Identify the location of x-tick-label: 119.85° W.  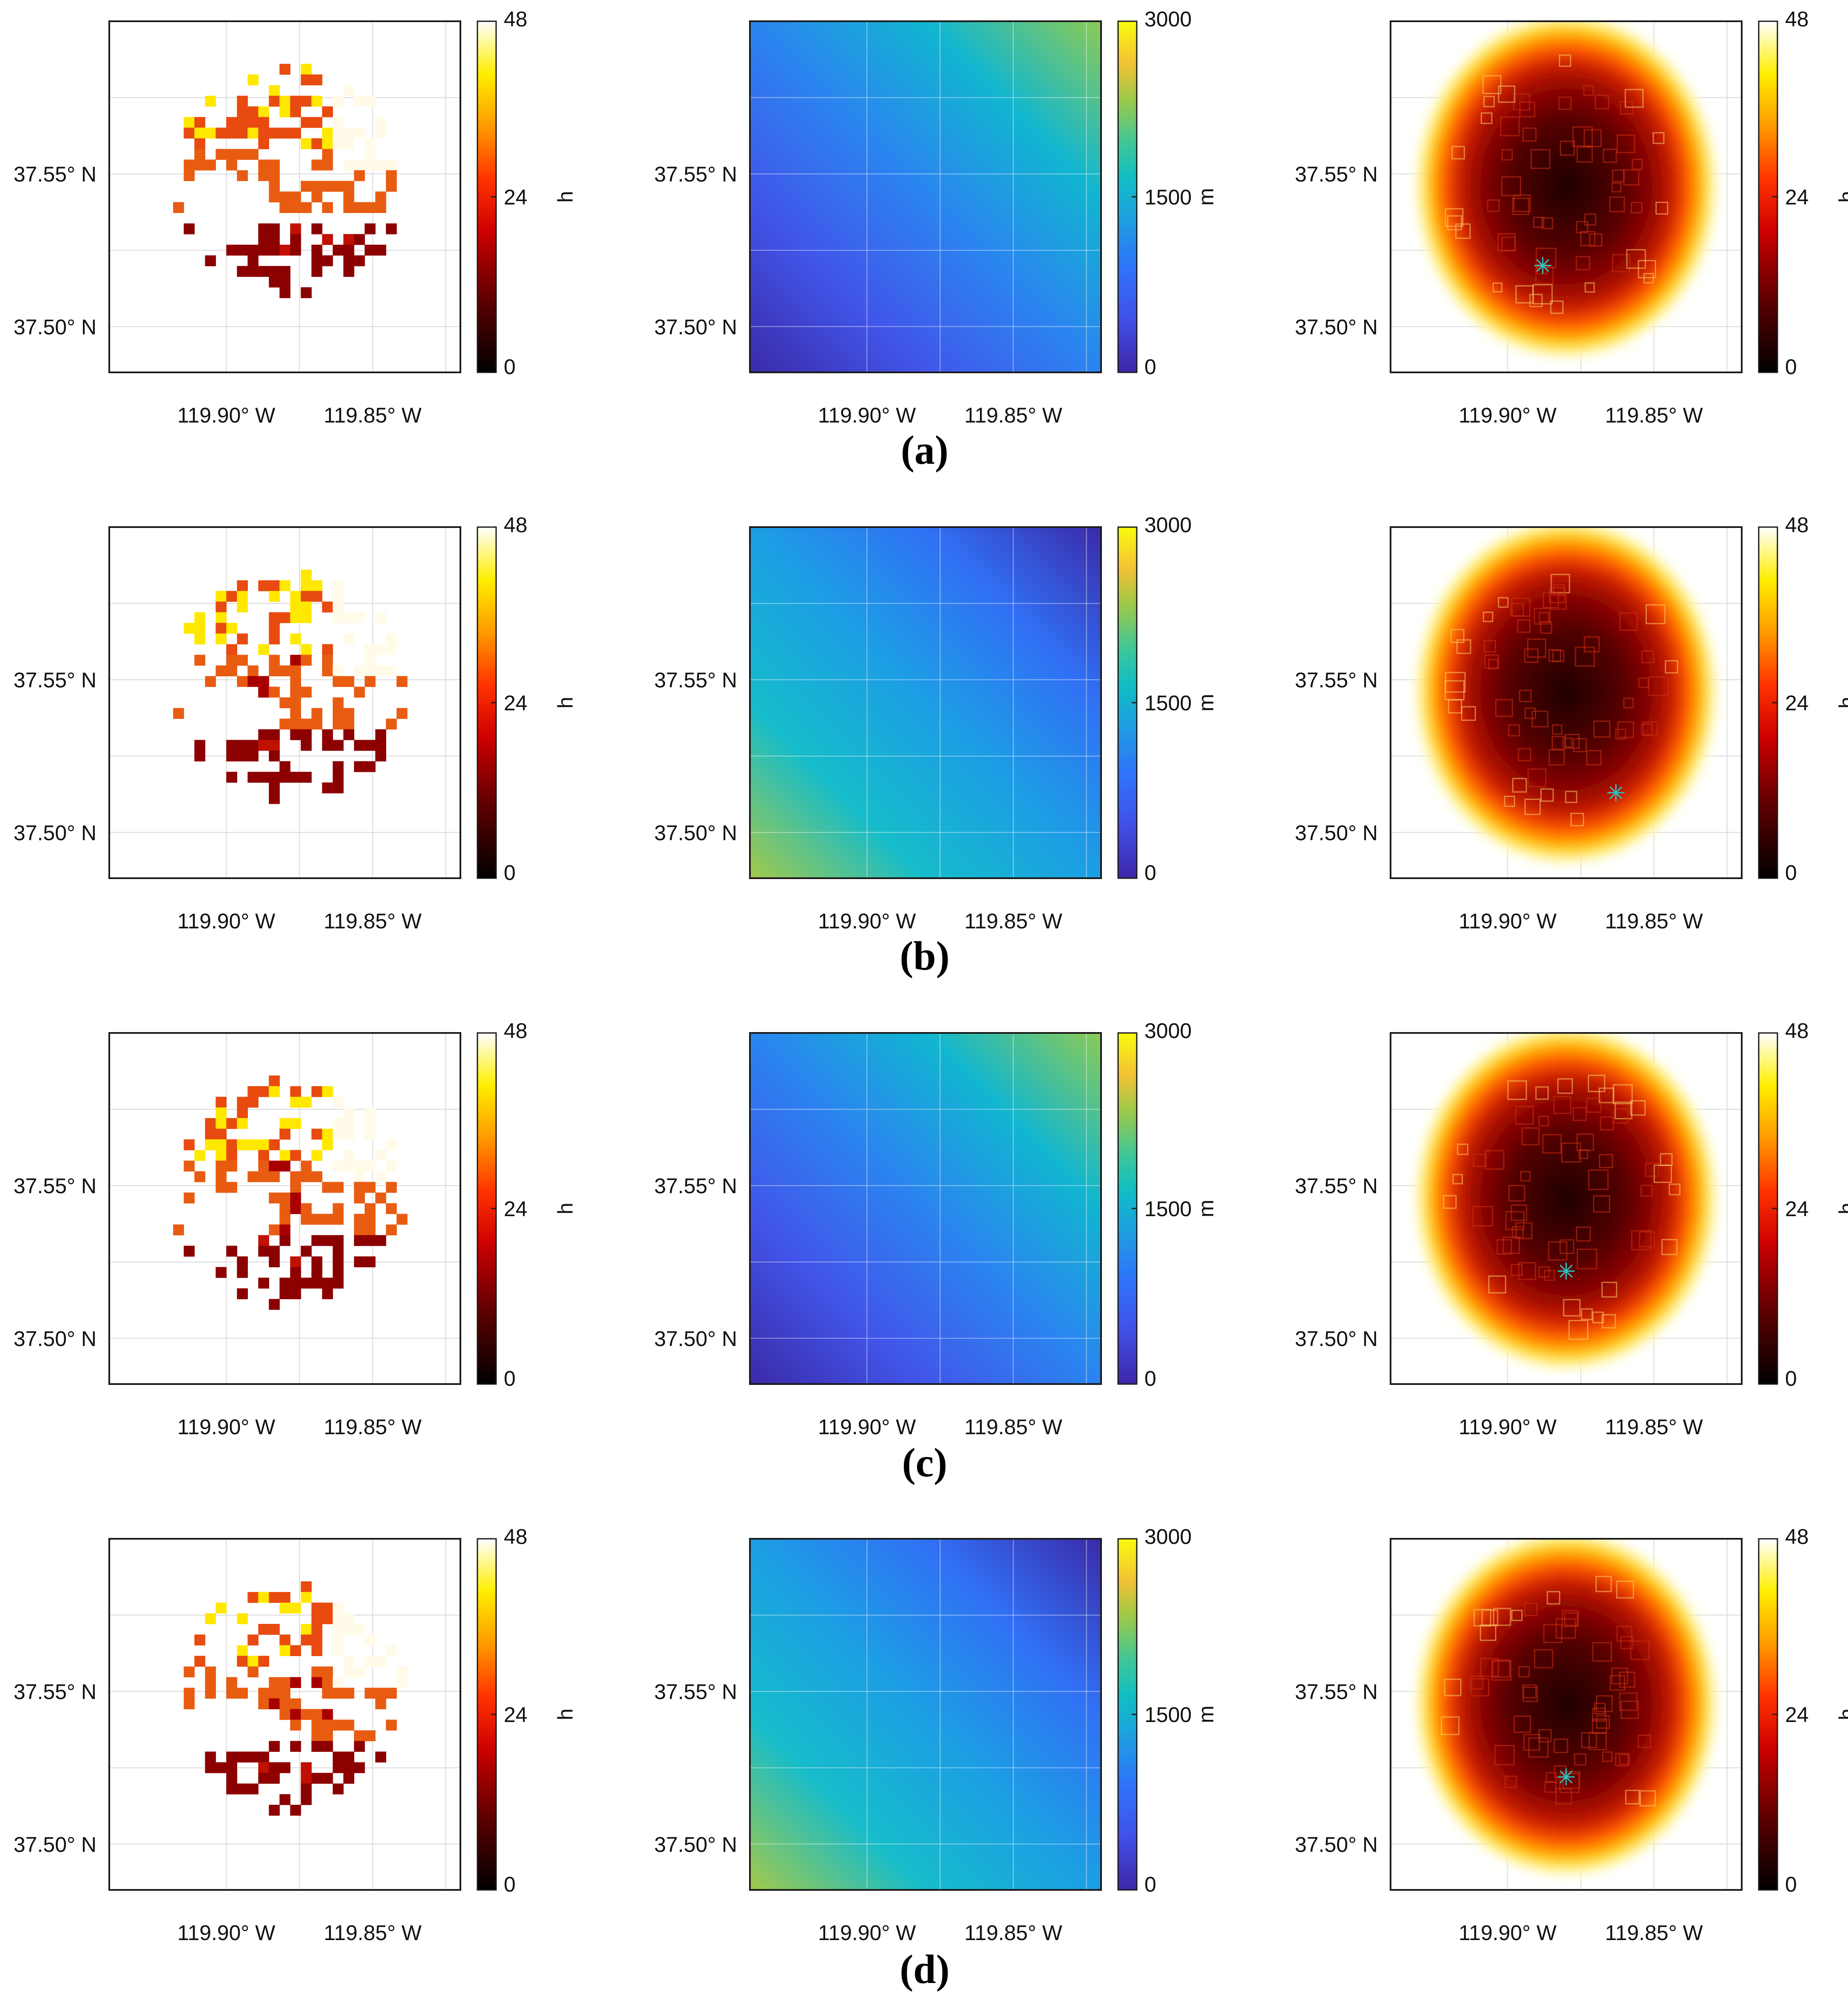
(373, 1427).